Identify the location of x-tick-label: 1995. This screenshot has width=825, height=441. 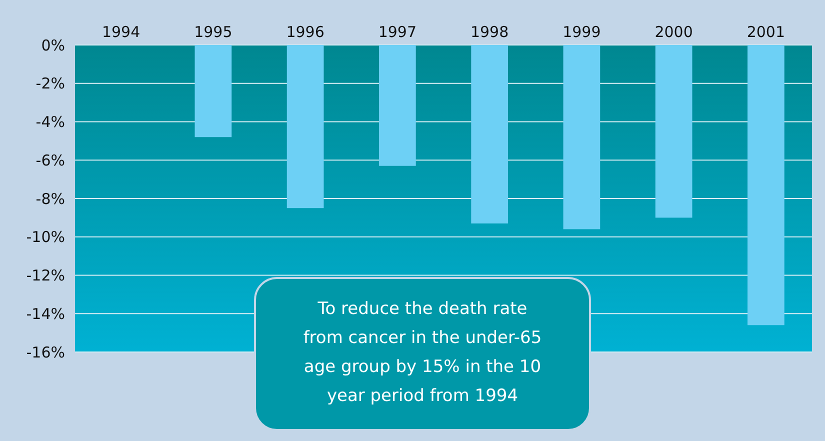
(213, 32).